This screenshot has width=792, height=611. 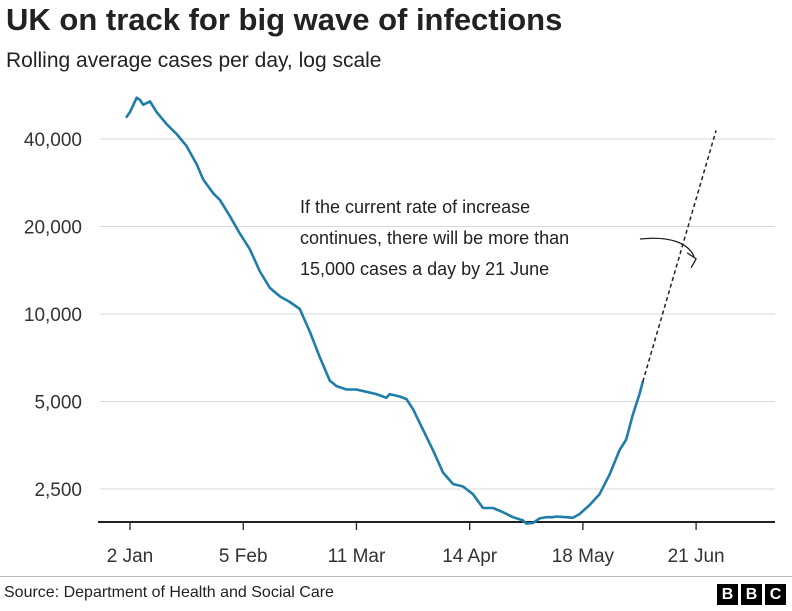 I want to click on projection-line, so click(x=679, y=256).